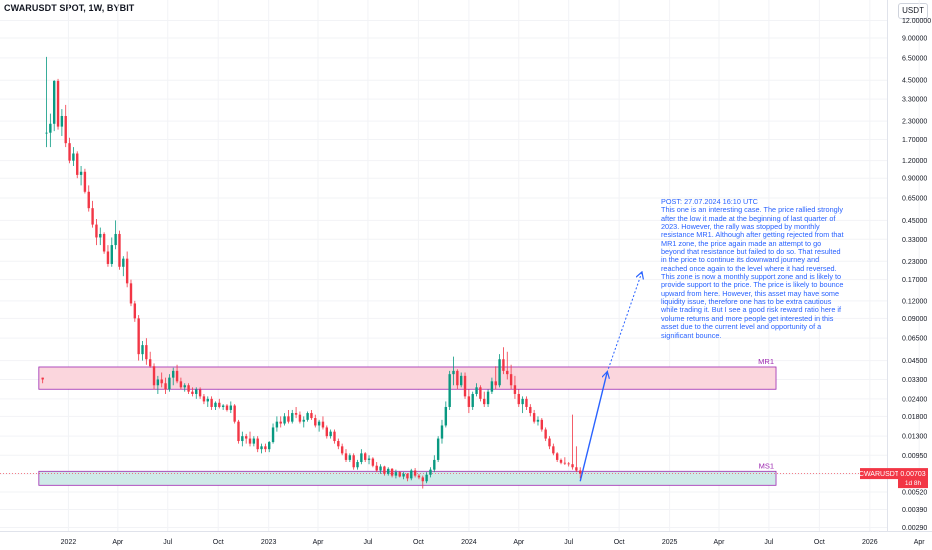  I want to click on time-tick-label: Apr, so click(519, 542).